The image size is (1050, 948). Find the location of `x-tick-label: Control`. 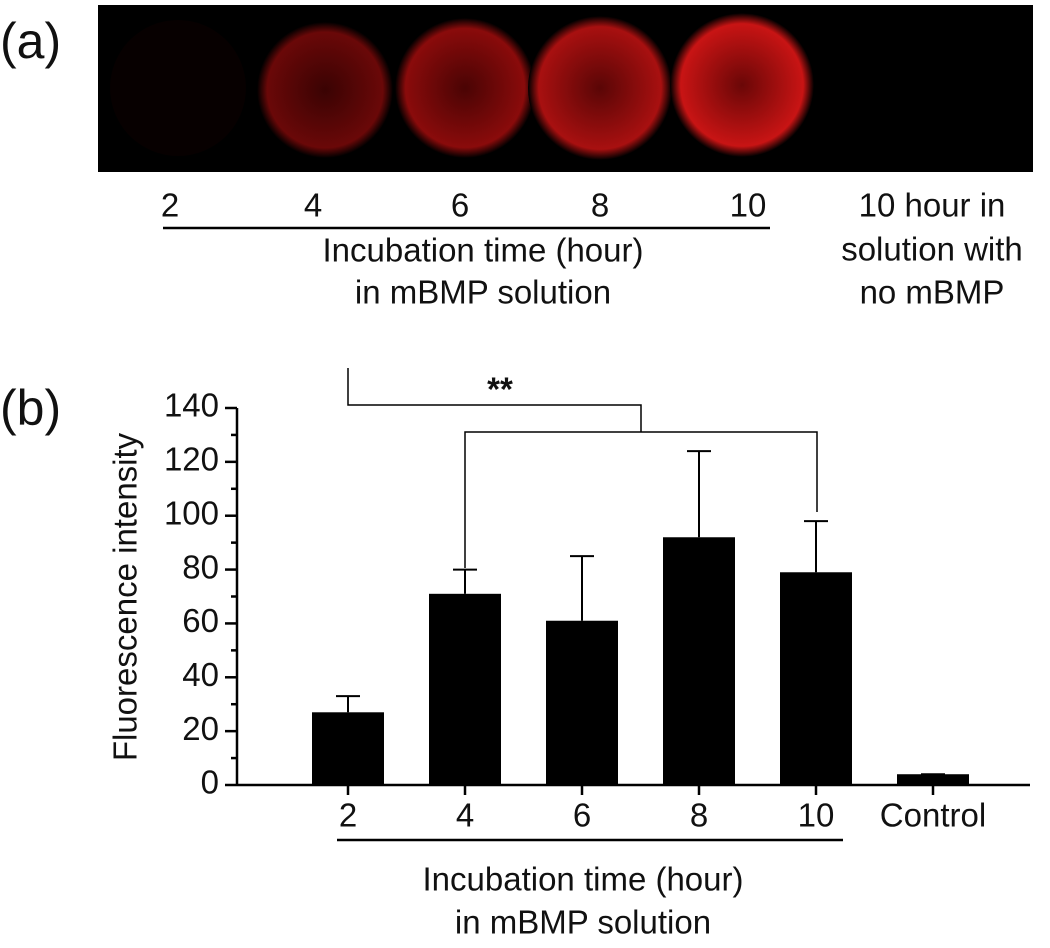

x-tick-label: Control is located at coordinates (933, 815).